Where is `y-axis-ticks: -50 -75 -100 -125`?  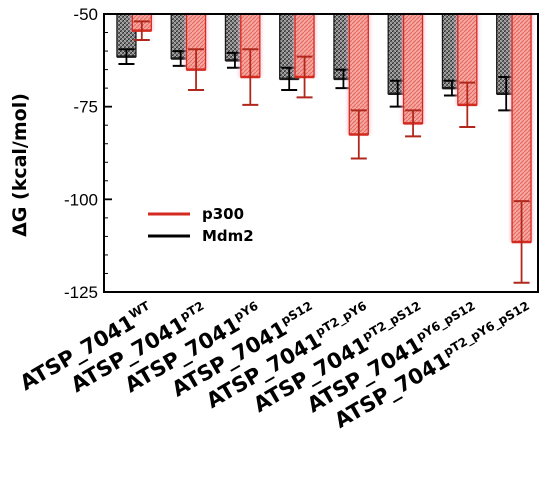
y-axis-ticks: -50 -75 -100 -125 is located at coordinates (88, 153).